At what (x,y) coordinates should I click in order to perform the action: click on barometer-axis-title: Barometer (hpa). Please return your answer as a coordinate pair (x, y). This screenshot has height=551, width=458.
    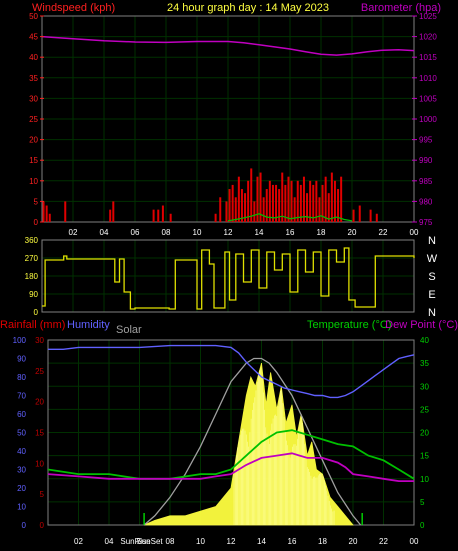
    Looking at the image, I should click on (401, 8).